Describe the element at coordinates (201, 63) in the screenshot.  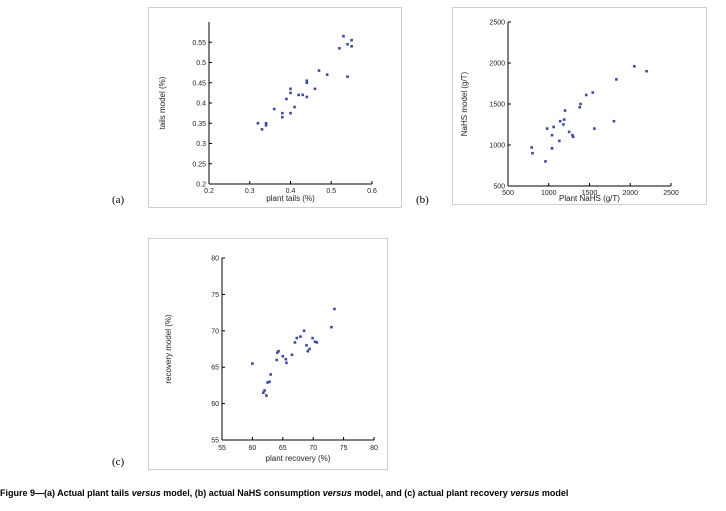
I see `y-tick-label: 0.5` at that location.